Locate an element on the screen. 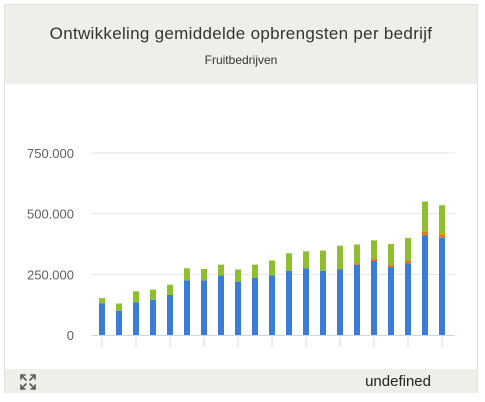 The height and width of the screenshot is (402, 485). chart-footer: undefined is located at coordinates (241, 381).